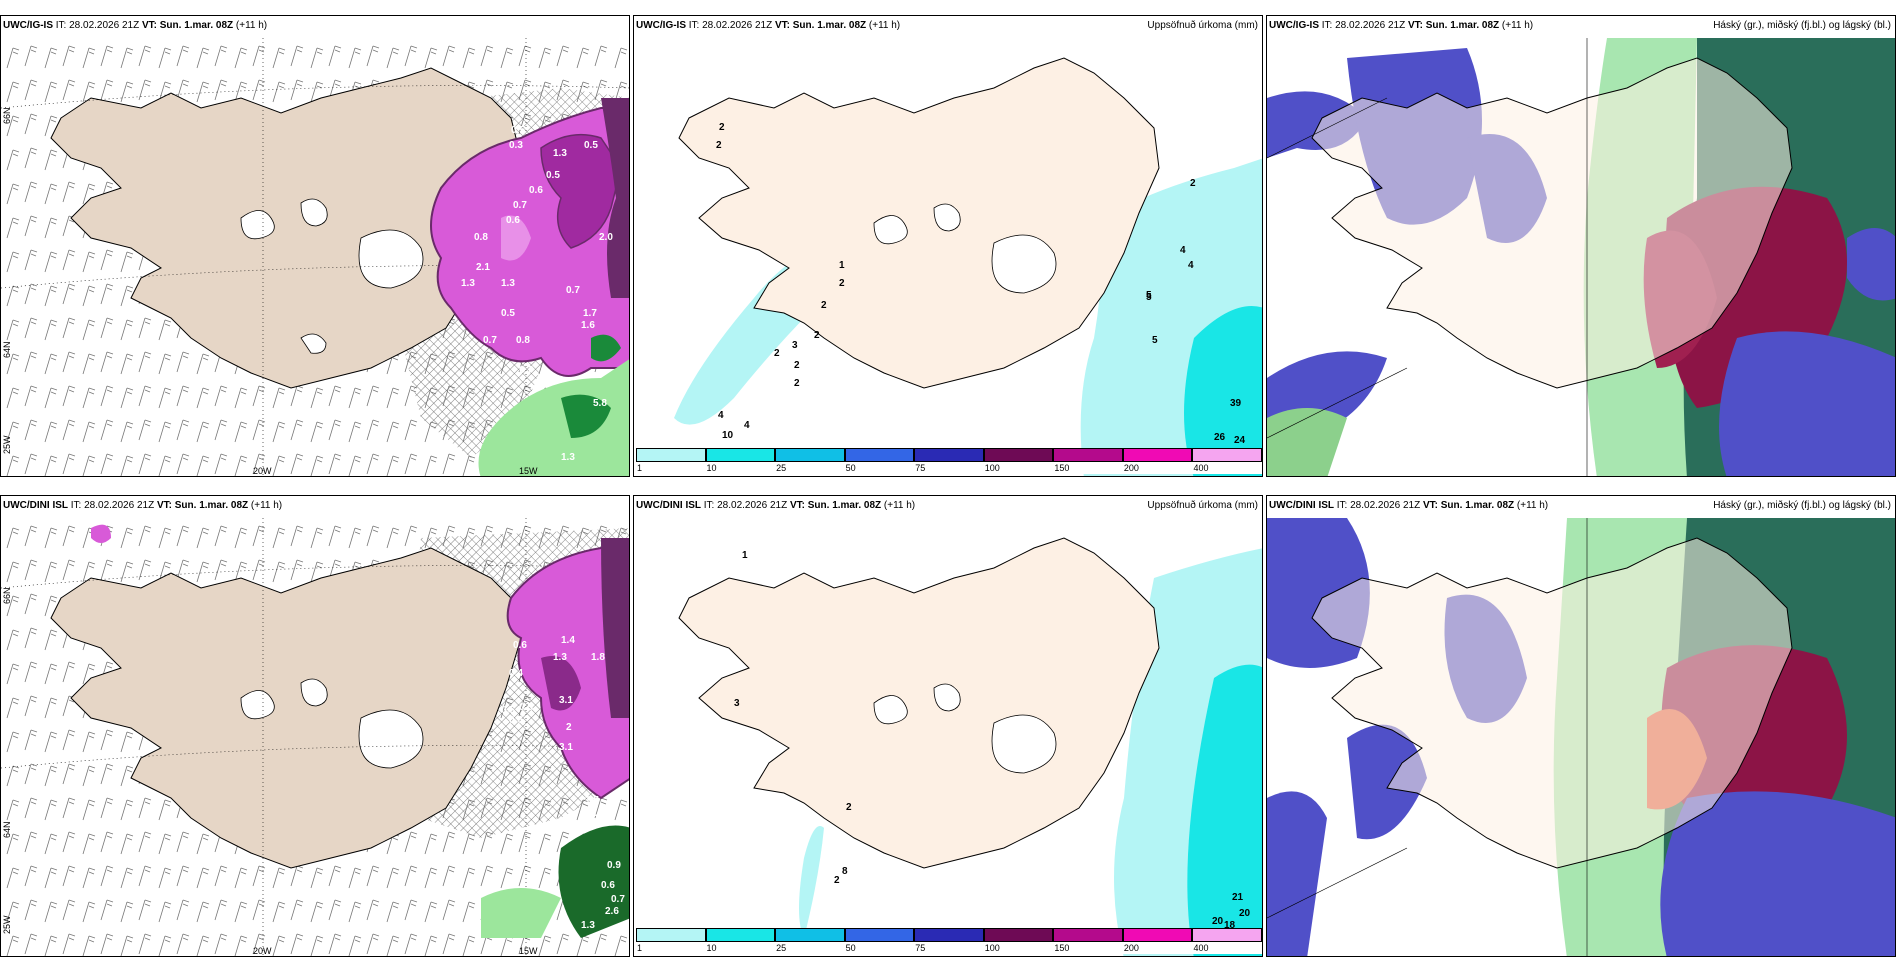  I want to click on map-value-label: 1.5, so click(592, 800).